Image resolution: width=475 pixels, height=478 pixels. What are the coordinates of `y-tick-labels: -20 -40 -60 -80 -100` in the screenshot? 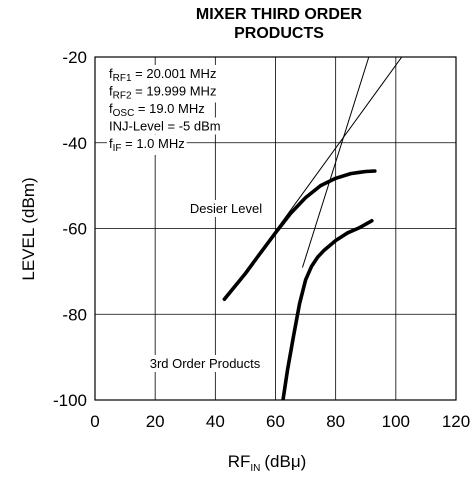 It's located at (70, 229).